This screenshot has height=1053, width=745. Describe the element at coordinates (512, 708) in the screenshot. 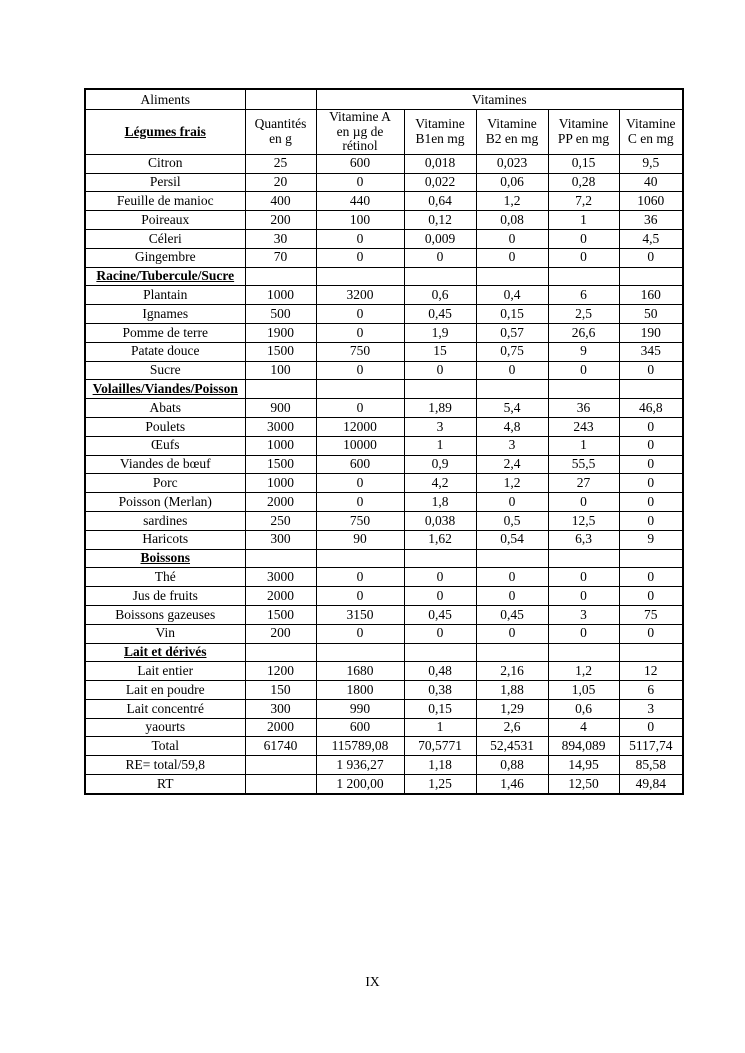

I see `value-cell: 1,29` at that location.